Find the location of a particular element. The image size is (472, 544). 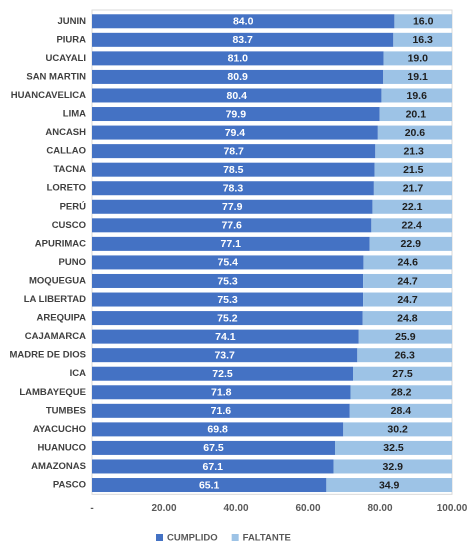

category-label: ICA is located at coordinates (78, 373).